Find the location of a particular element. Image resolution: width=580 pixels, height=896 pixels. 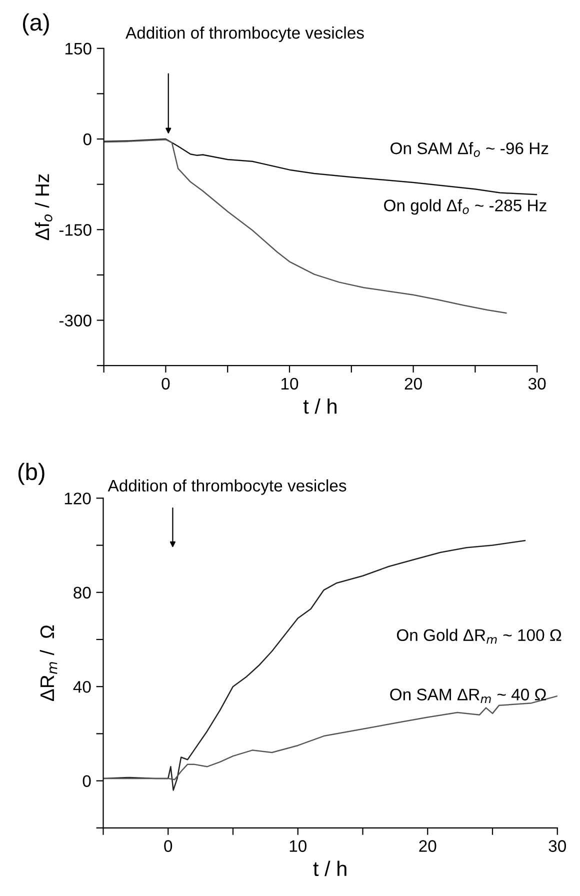

y-tick-label: -300 is located at coordinates (75, 320).